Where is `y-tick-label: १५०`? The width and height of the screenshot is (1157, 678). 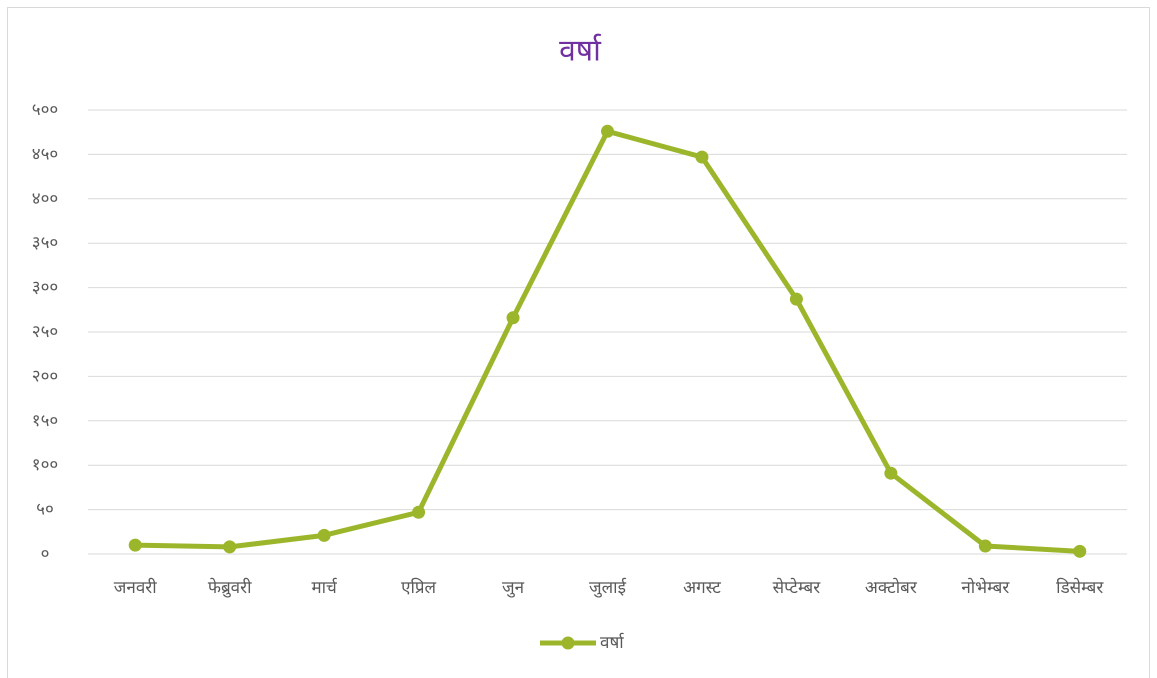 y-tick-label: १५० is located at coordinates (45, 421).